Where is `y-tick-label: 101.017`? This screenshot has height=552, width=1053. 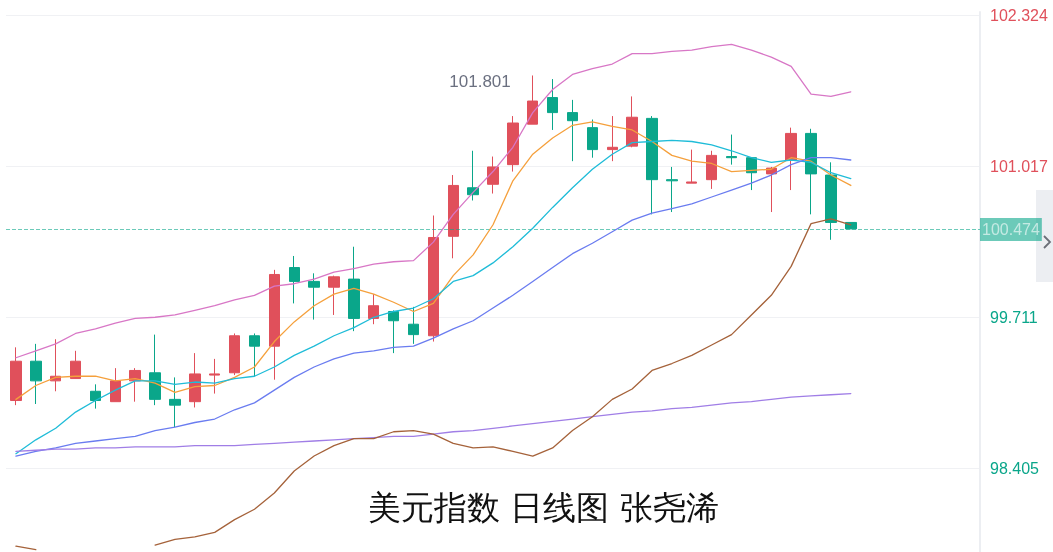 y-tick-label: 101.017 is located at coordinates (1019, 166).